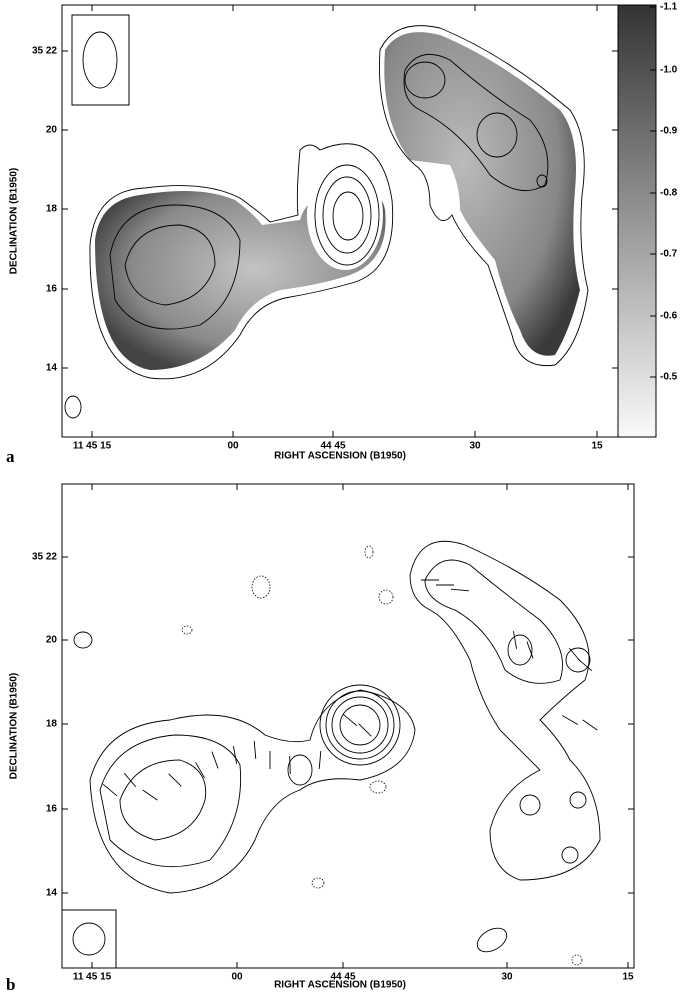 This screenshot has width=696, height=996. What do you see at coordinates (669, 193) in the screenshot?
I see `colorbar-label: -0.8` at bounding box center [669, 193].